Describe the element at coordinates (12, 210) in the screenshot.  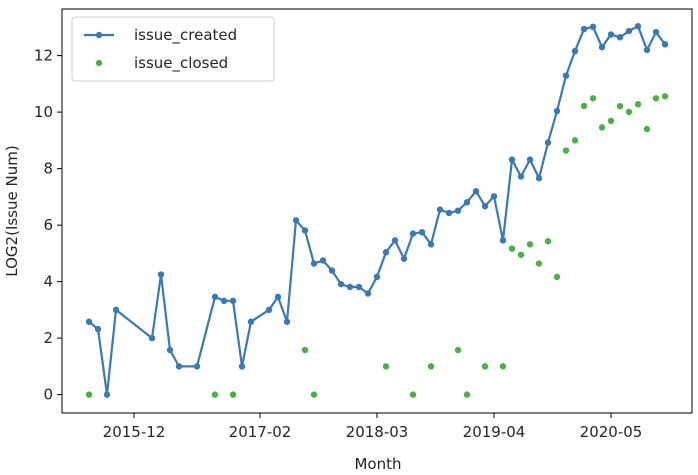
I see `y-axis-label: LOG2(Issue Num)` at that location.